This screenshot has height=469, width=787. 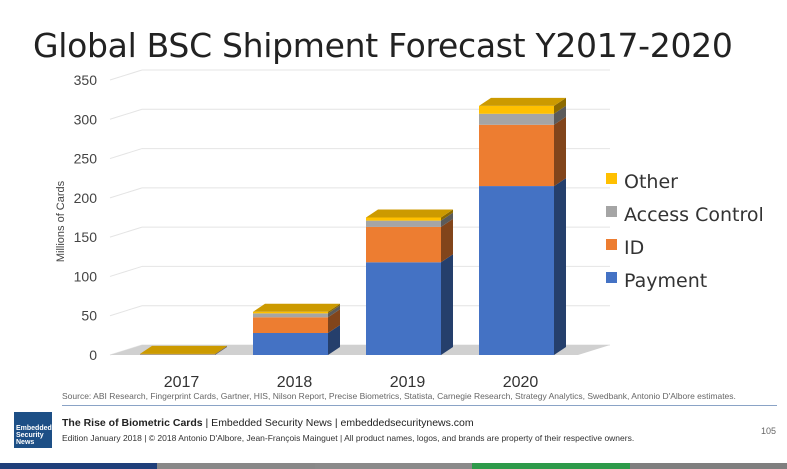 I want to click on bottom-color-bar, so click(x=393, y=466).